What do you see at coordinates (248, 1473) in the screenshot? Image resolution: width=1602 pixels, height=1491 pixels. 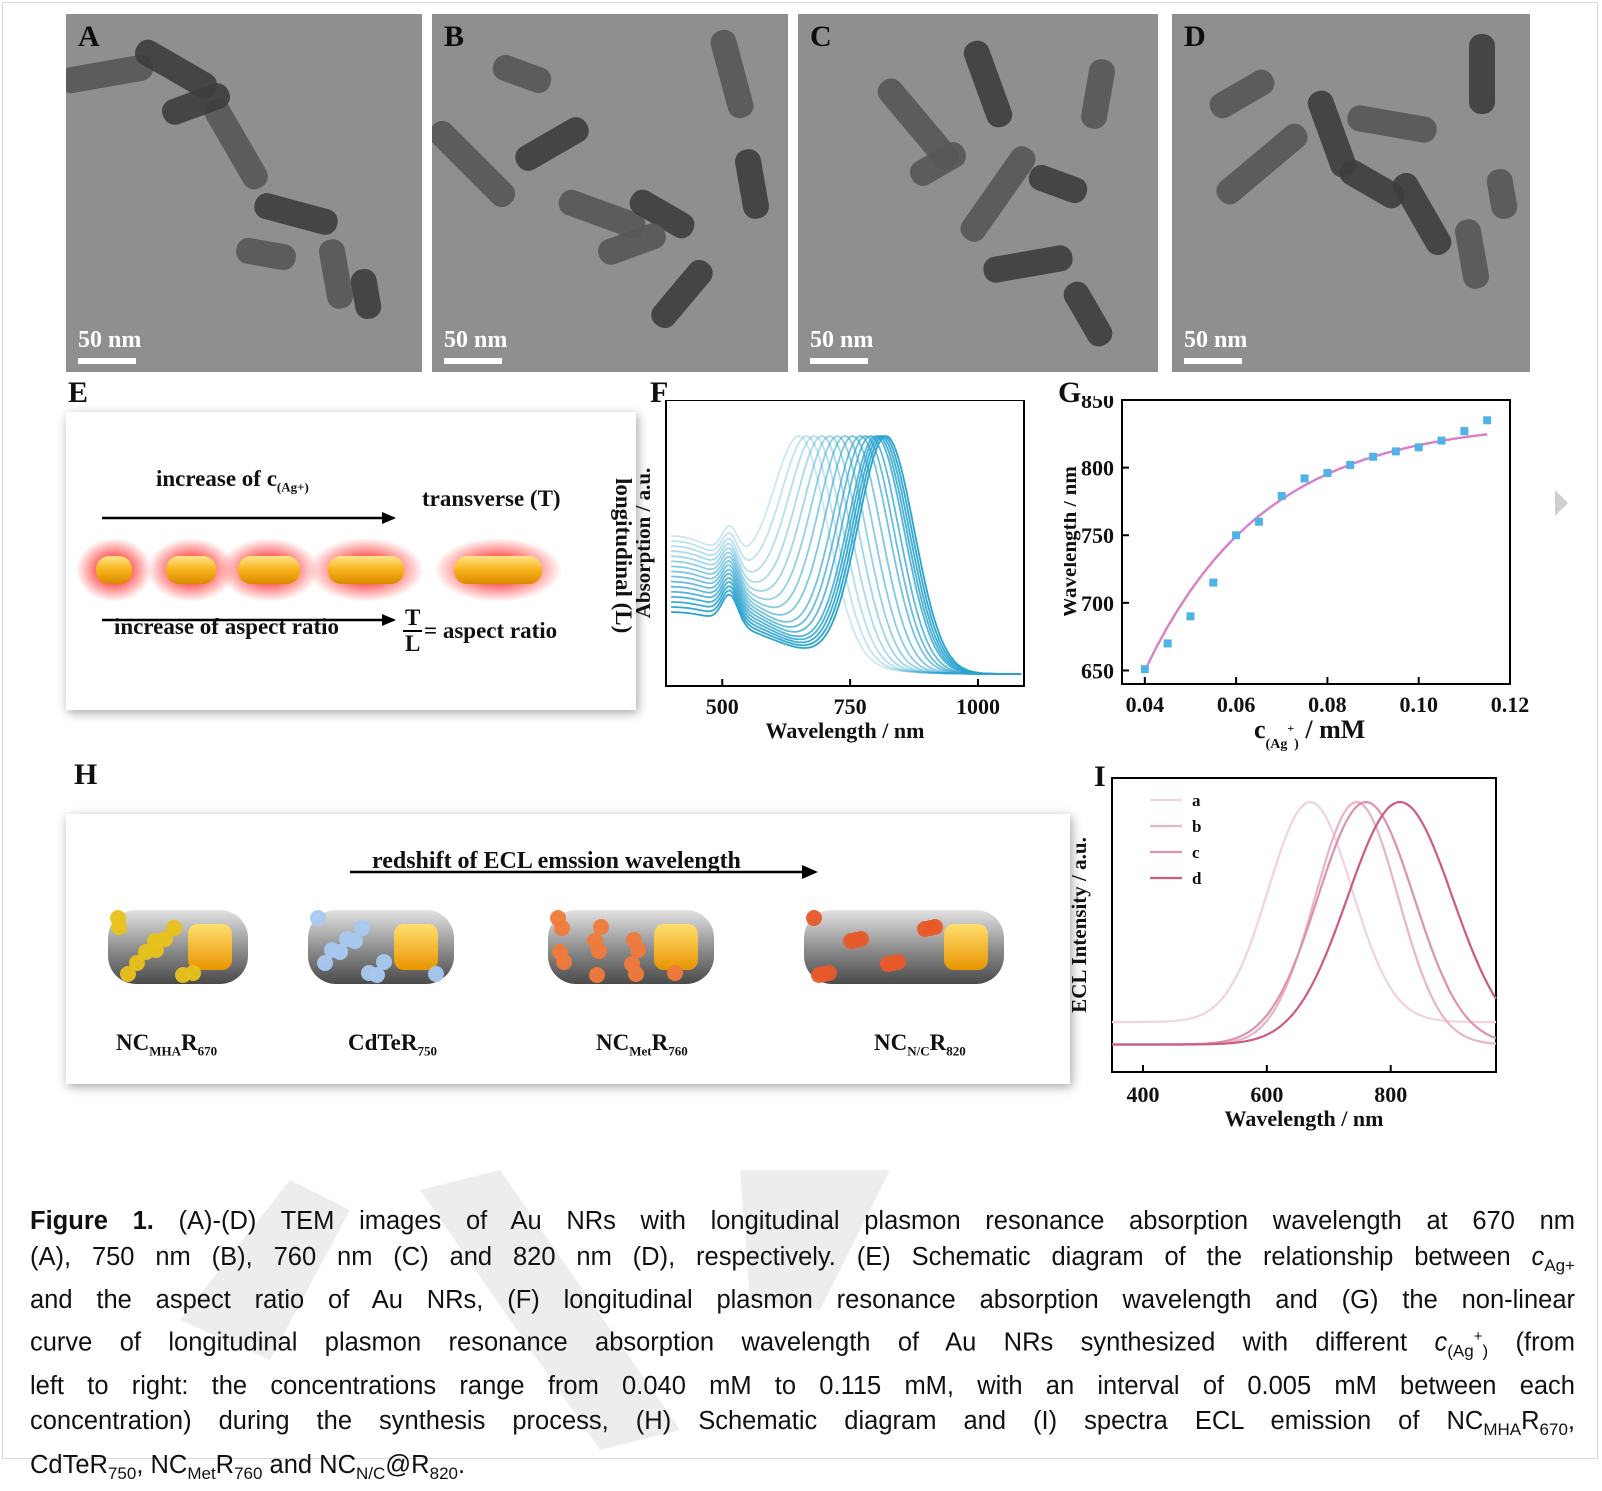 I see `caption-text: 760` at bounding box center [248, 1473].